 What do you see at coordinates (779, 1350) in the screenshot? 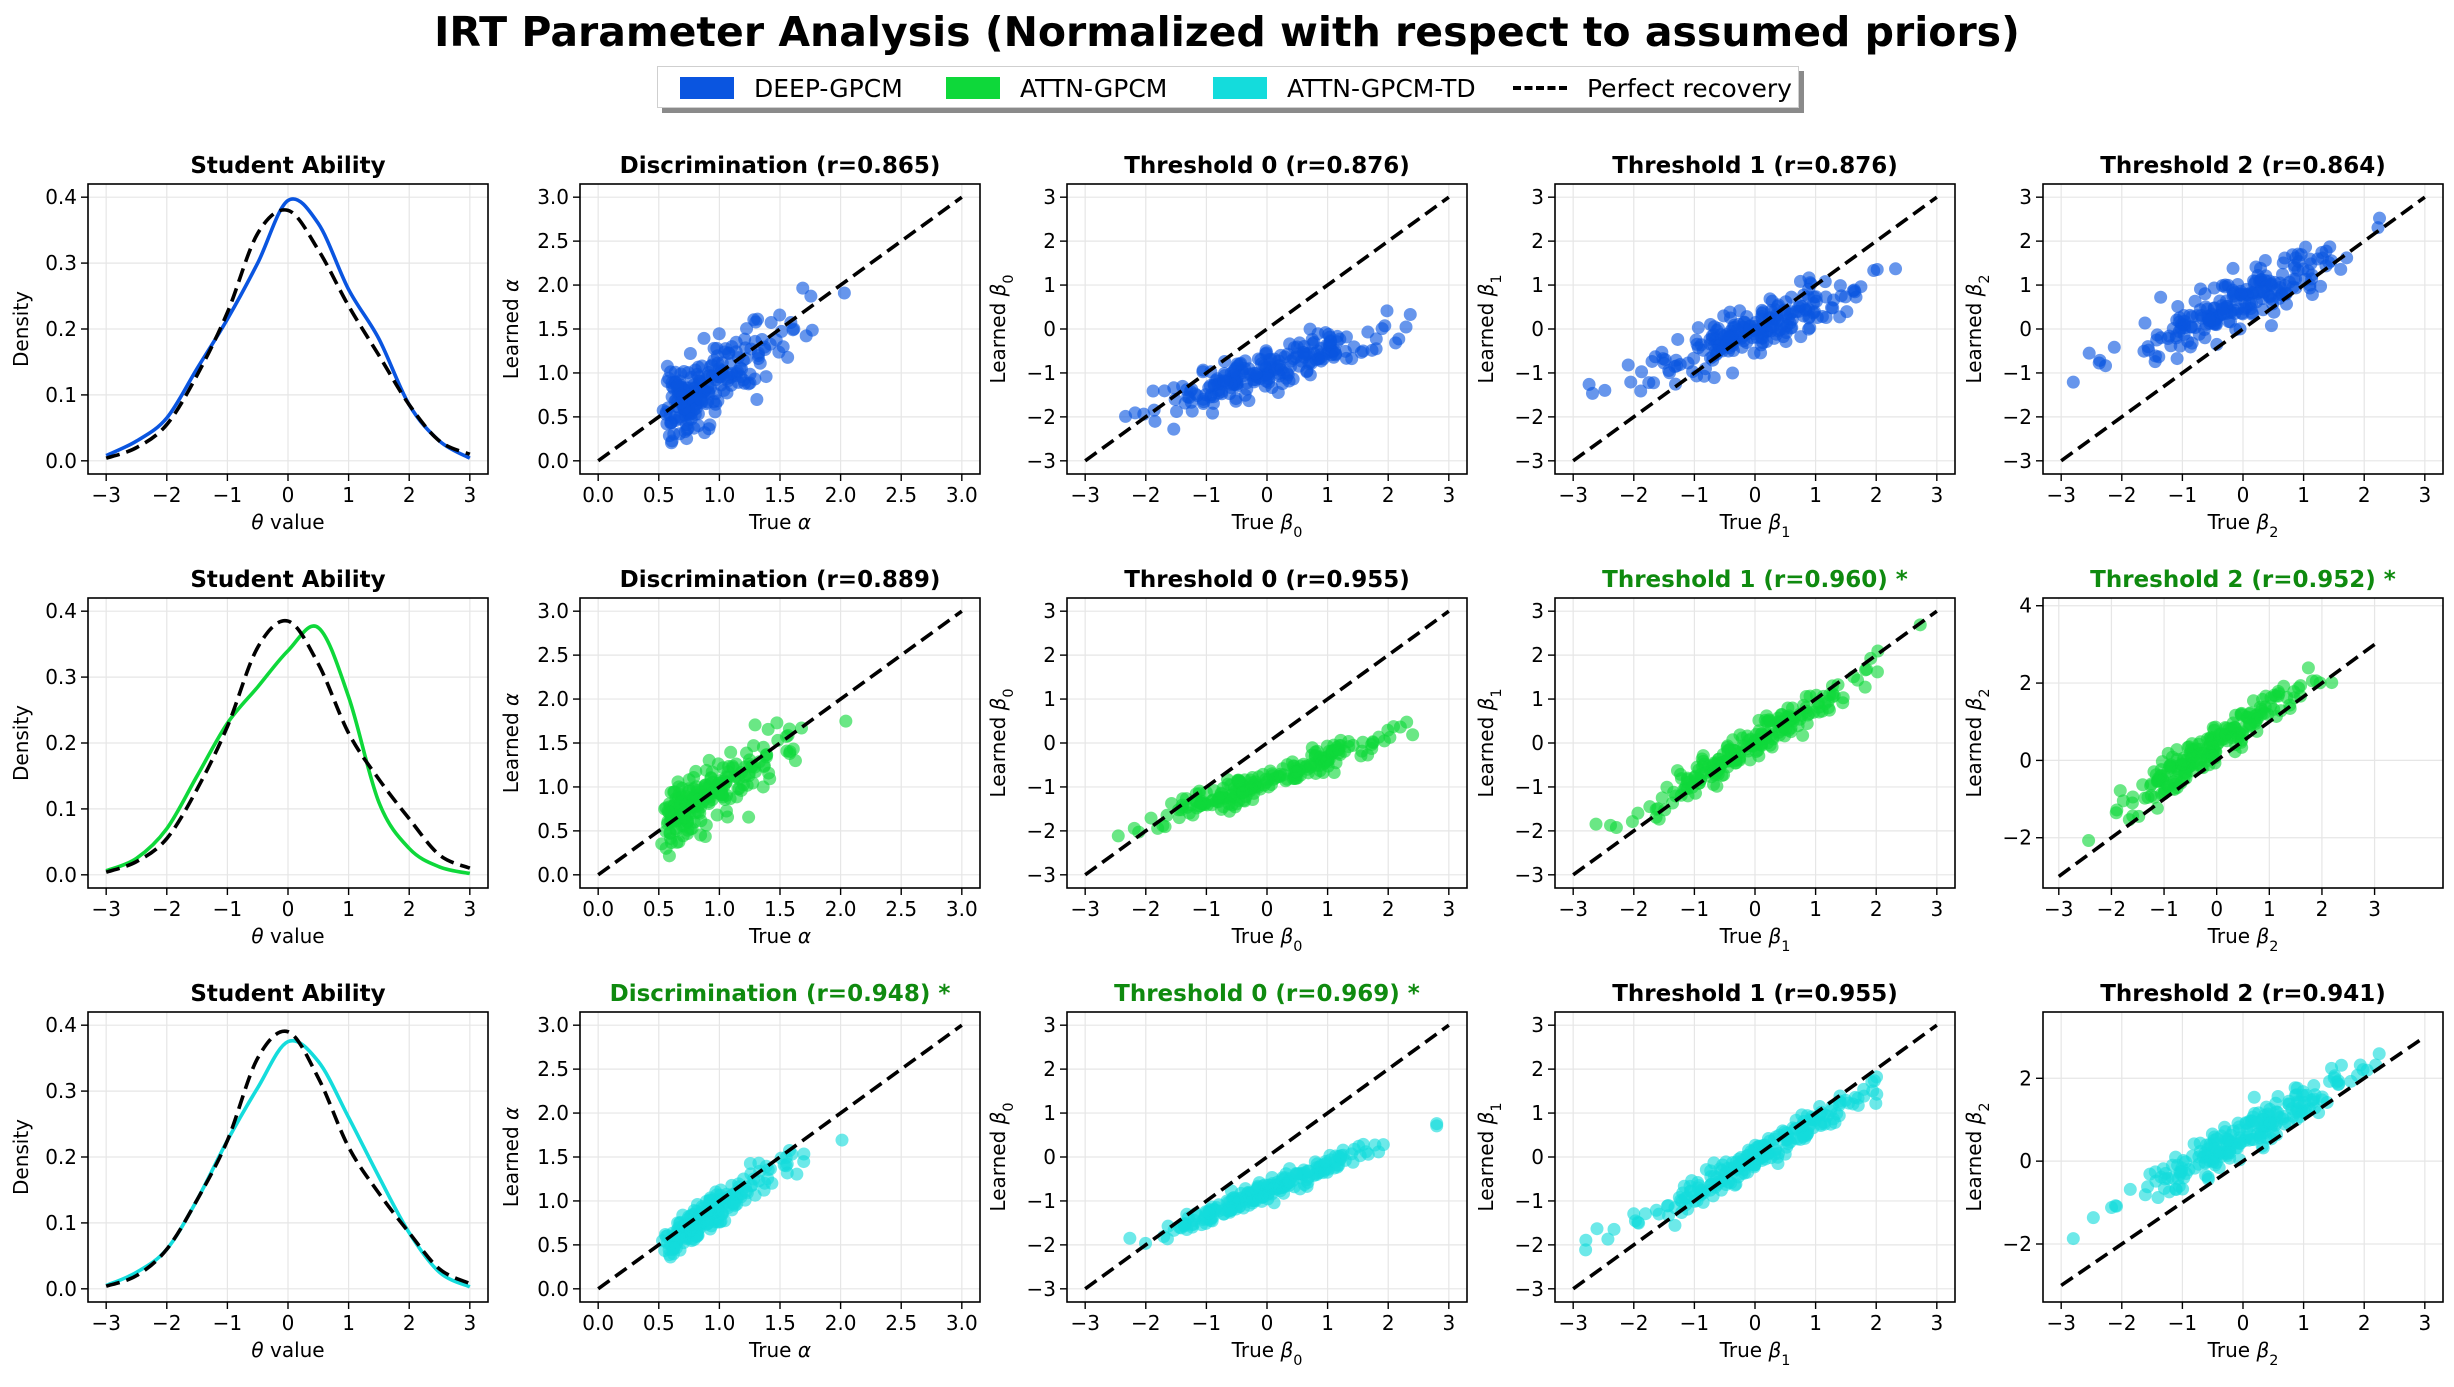
I see `x-axis-label: True α` at bounding box center [779, 1350].